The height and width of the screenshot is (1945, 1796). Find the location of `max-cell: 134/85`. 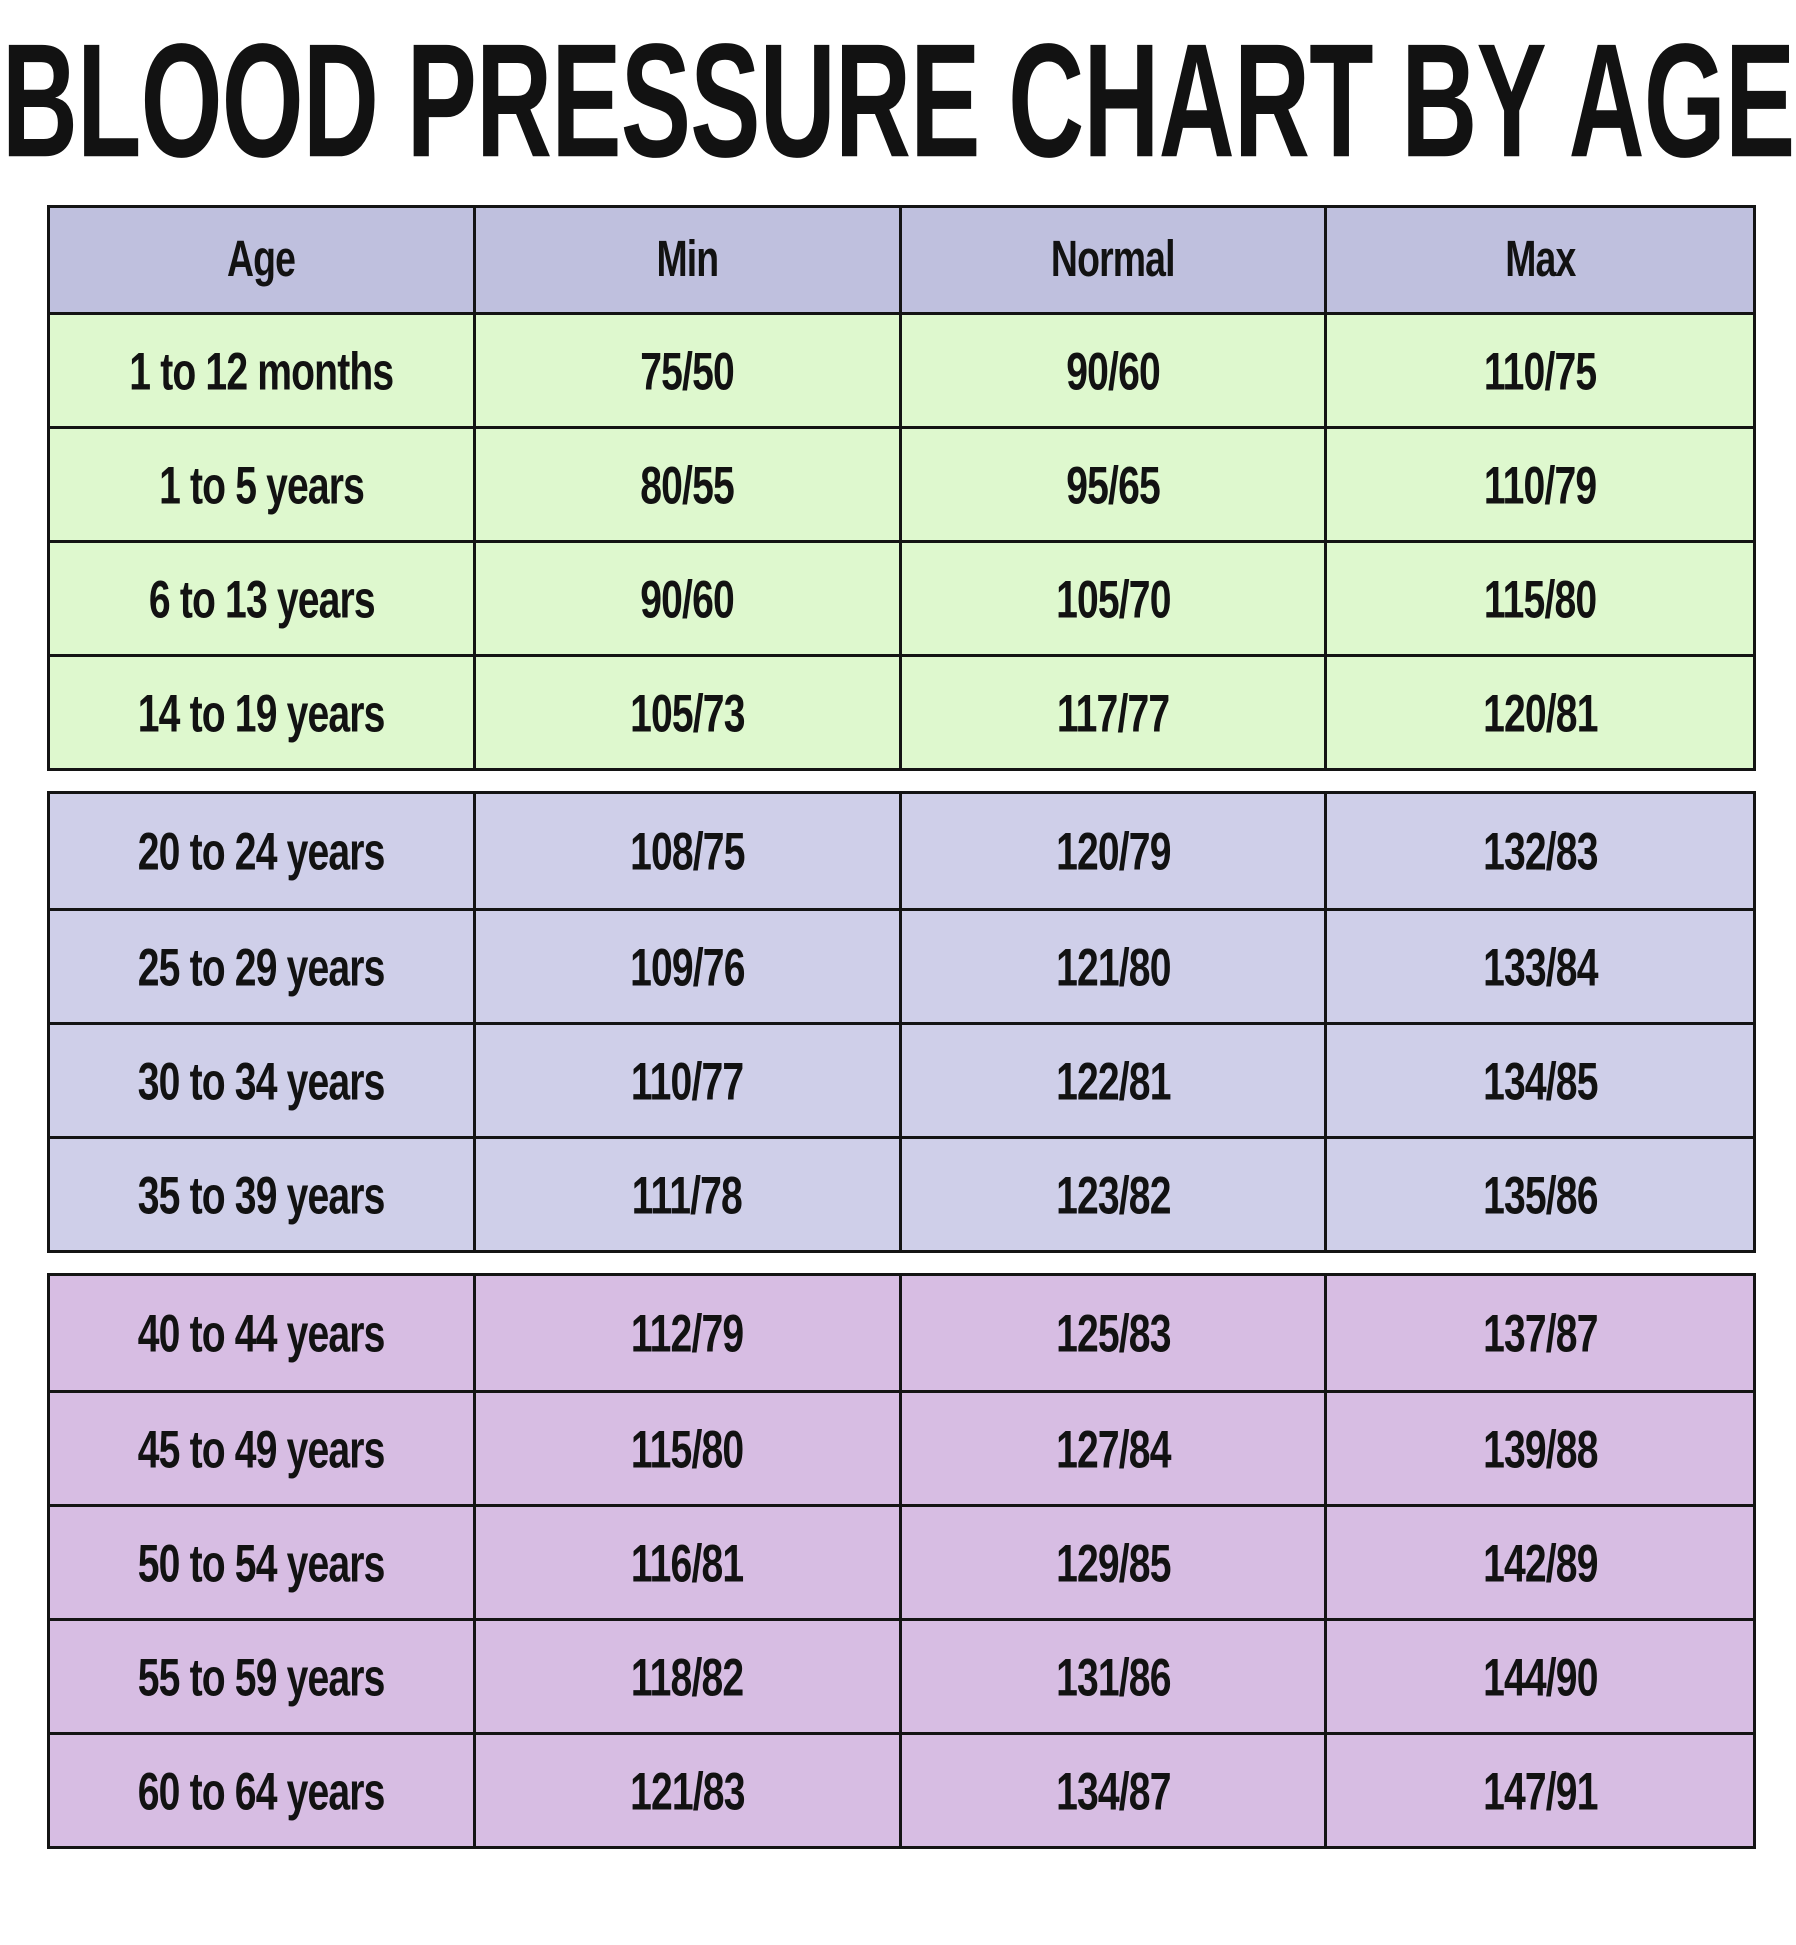

max-cell: 134/85 is located at coordinates (1540, 1079).